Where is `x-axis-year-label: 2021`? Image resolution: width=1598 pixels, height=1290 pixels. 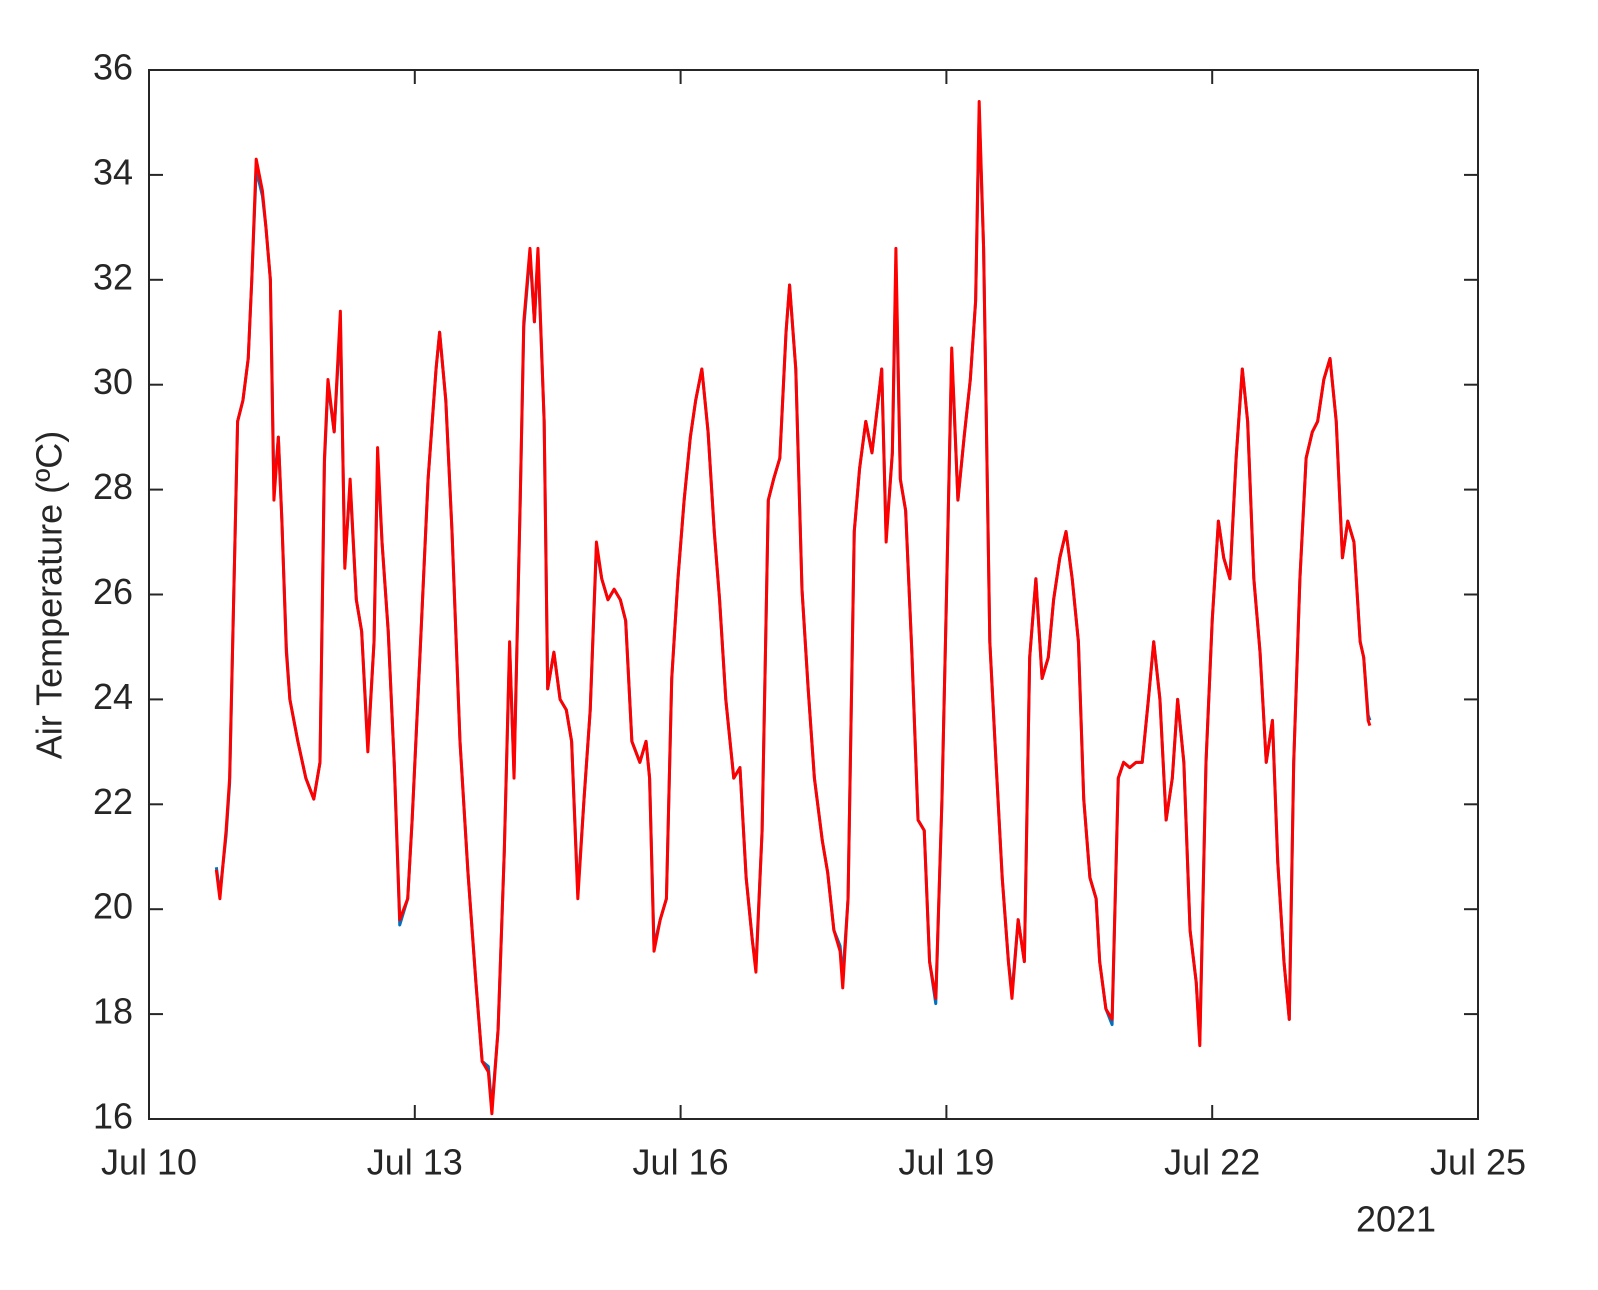 x-axis-year-label: 2021 is located at coordinates (1396, 1219).